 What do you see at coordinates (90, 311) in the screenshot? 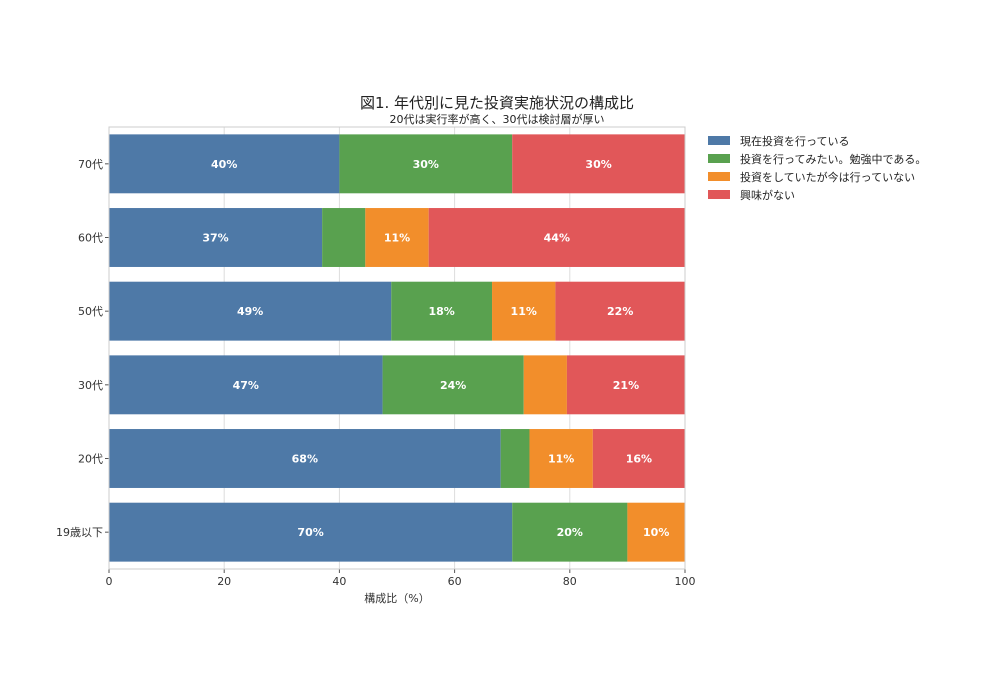
I see `y-tick-label: 50代` at bounding box center [90, 311].